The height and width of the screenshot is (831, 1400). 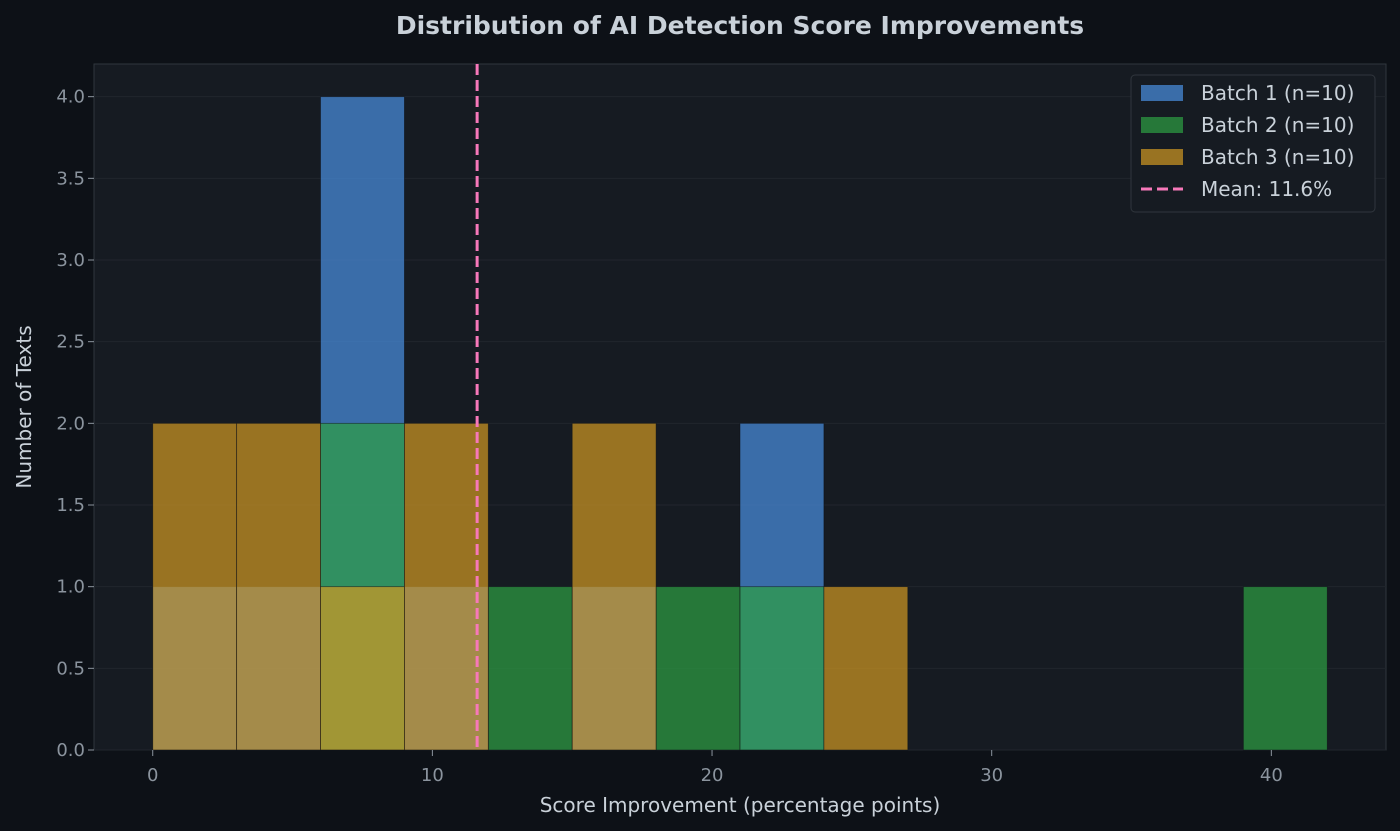 I want to click on y-tick-label: 2.5, so click(x=70, y=342).